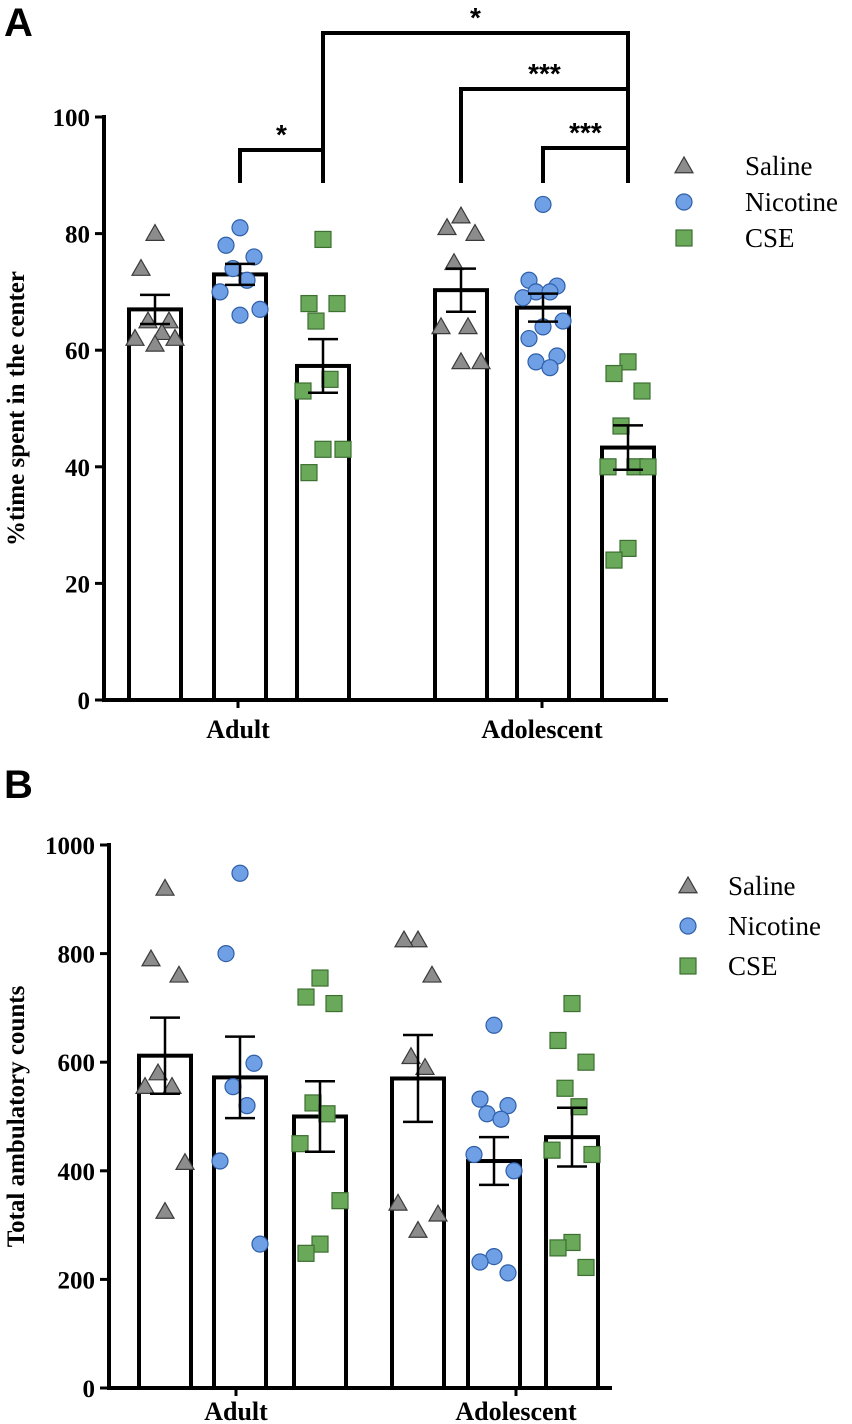 The image size is (852, 1424). What do you see at coordinates (688, 884) in the screenshot?
I see `panel-b-legend-marker-saline` at bounding box center [688, 884].